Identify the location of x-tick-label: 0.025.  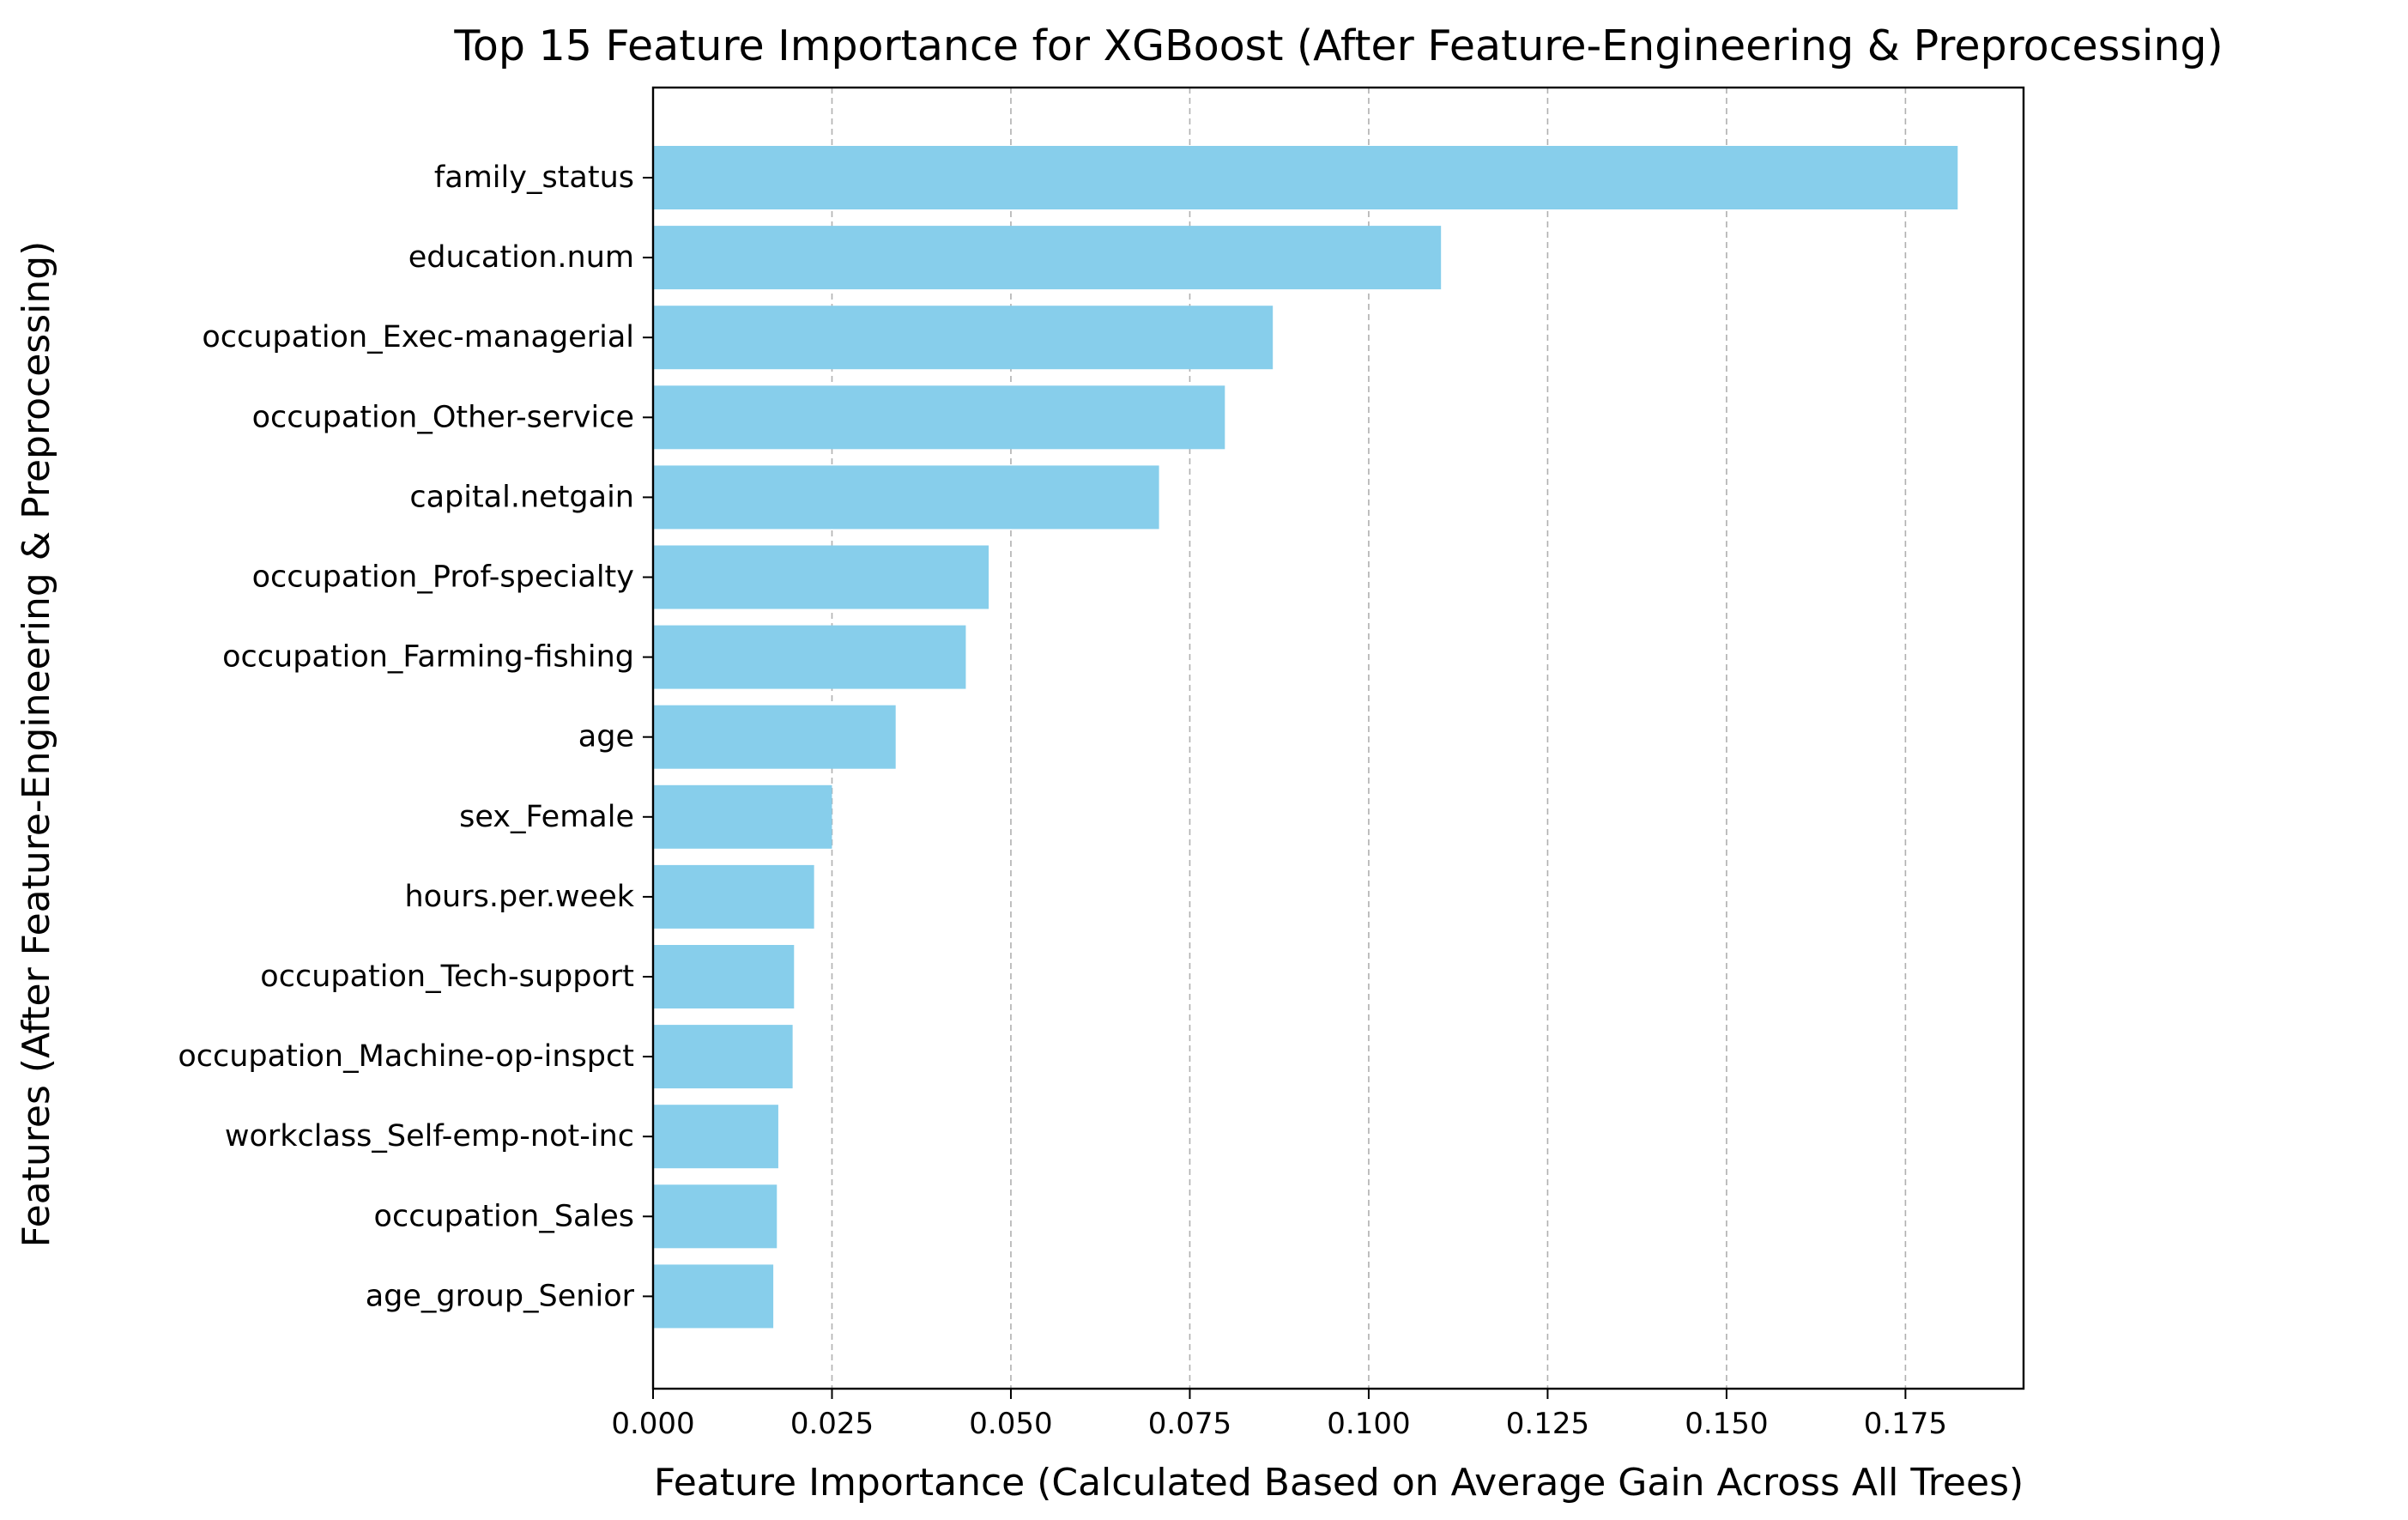
(832, 1424).